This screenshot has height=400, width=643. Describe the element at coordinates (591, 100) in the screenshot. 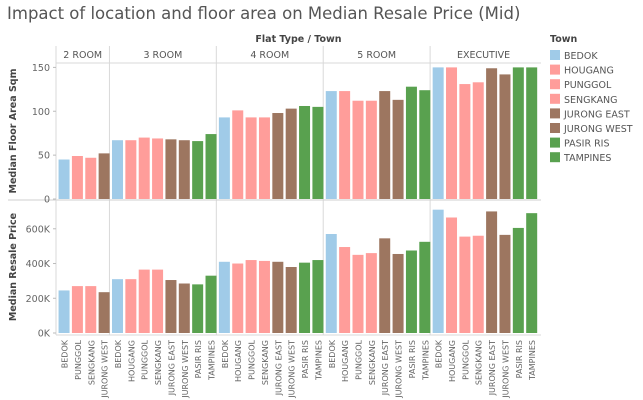

I see `legend-item-label: SENGKANG` at that location.